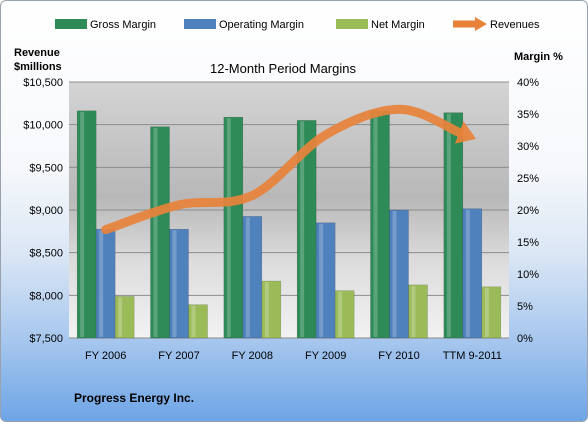 The height and width of the screenshot is (422, 588). Describe the element at coordinates (46, 339) in the screenshot. I see `left-tick-label: $7,500` at that location.